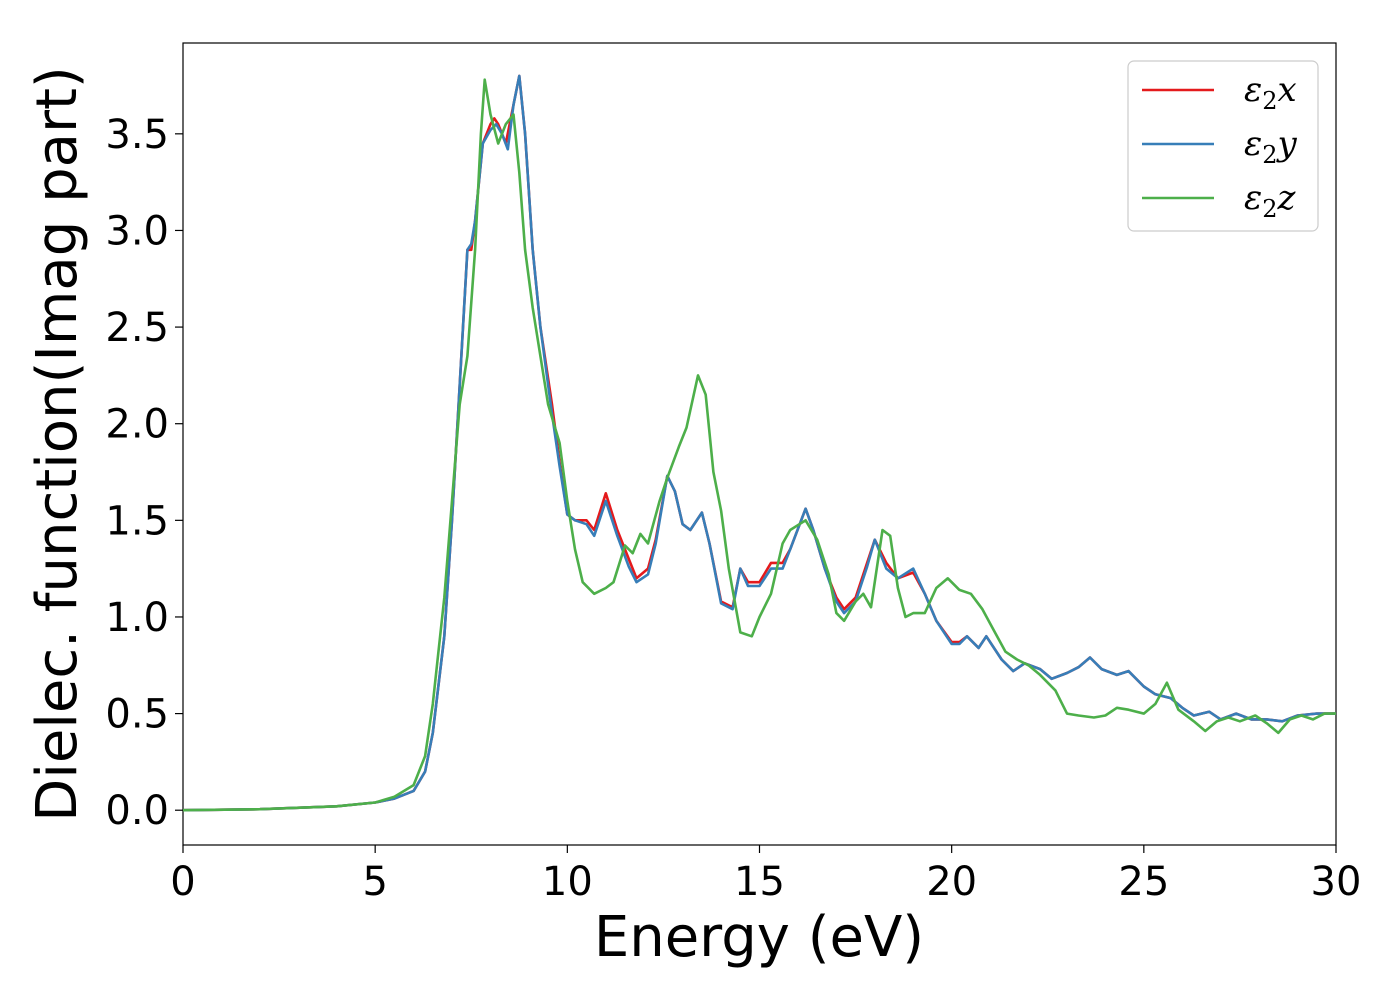  What do you see at coordinates (137, 618) in the screenshot?
I see `y-tick-label: 1.0` at bounding box center [137, 618].